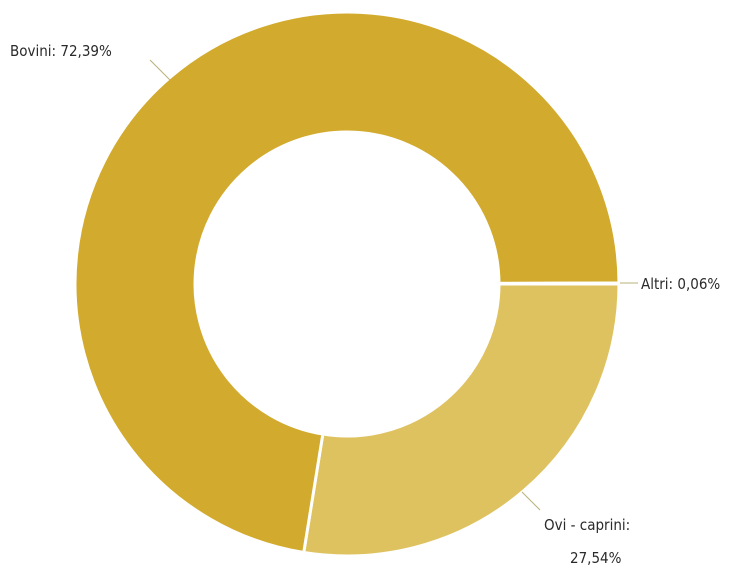 The image size is (752, 569). What do you see at coordinates (61, 51) in the screenshot?
I see `label-bovini: Bovini: 72,39%` at bounding box center [61, 51].